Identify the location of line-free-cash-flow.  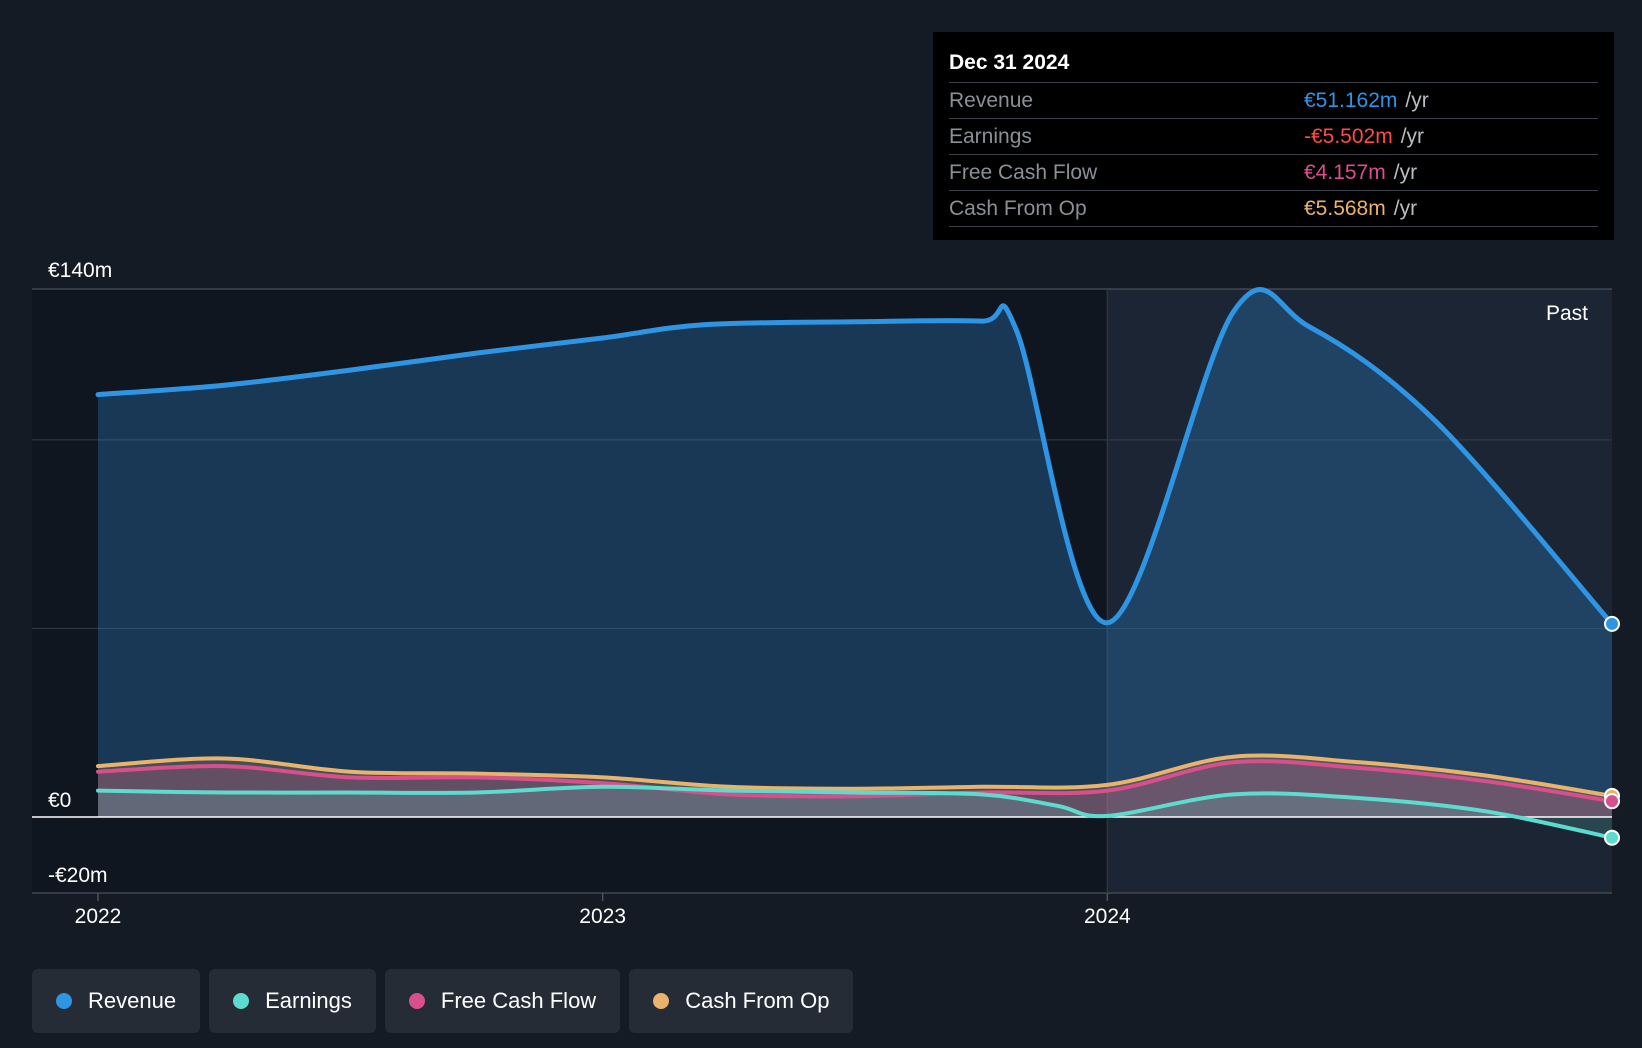
(855, 781).